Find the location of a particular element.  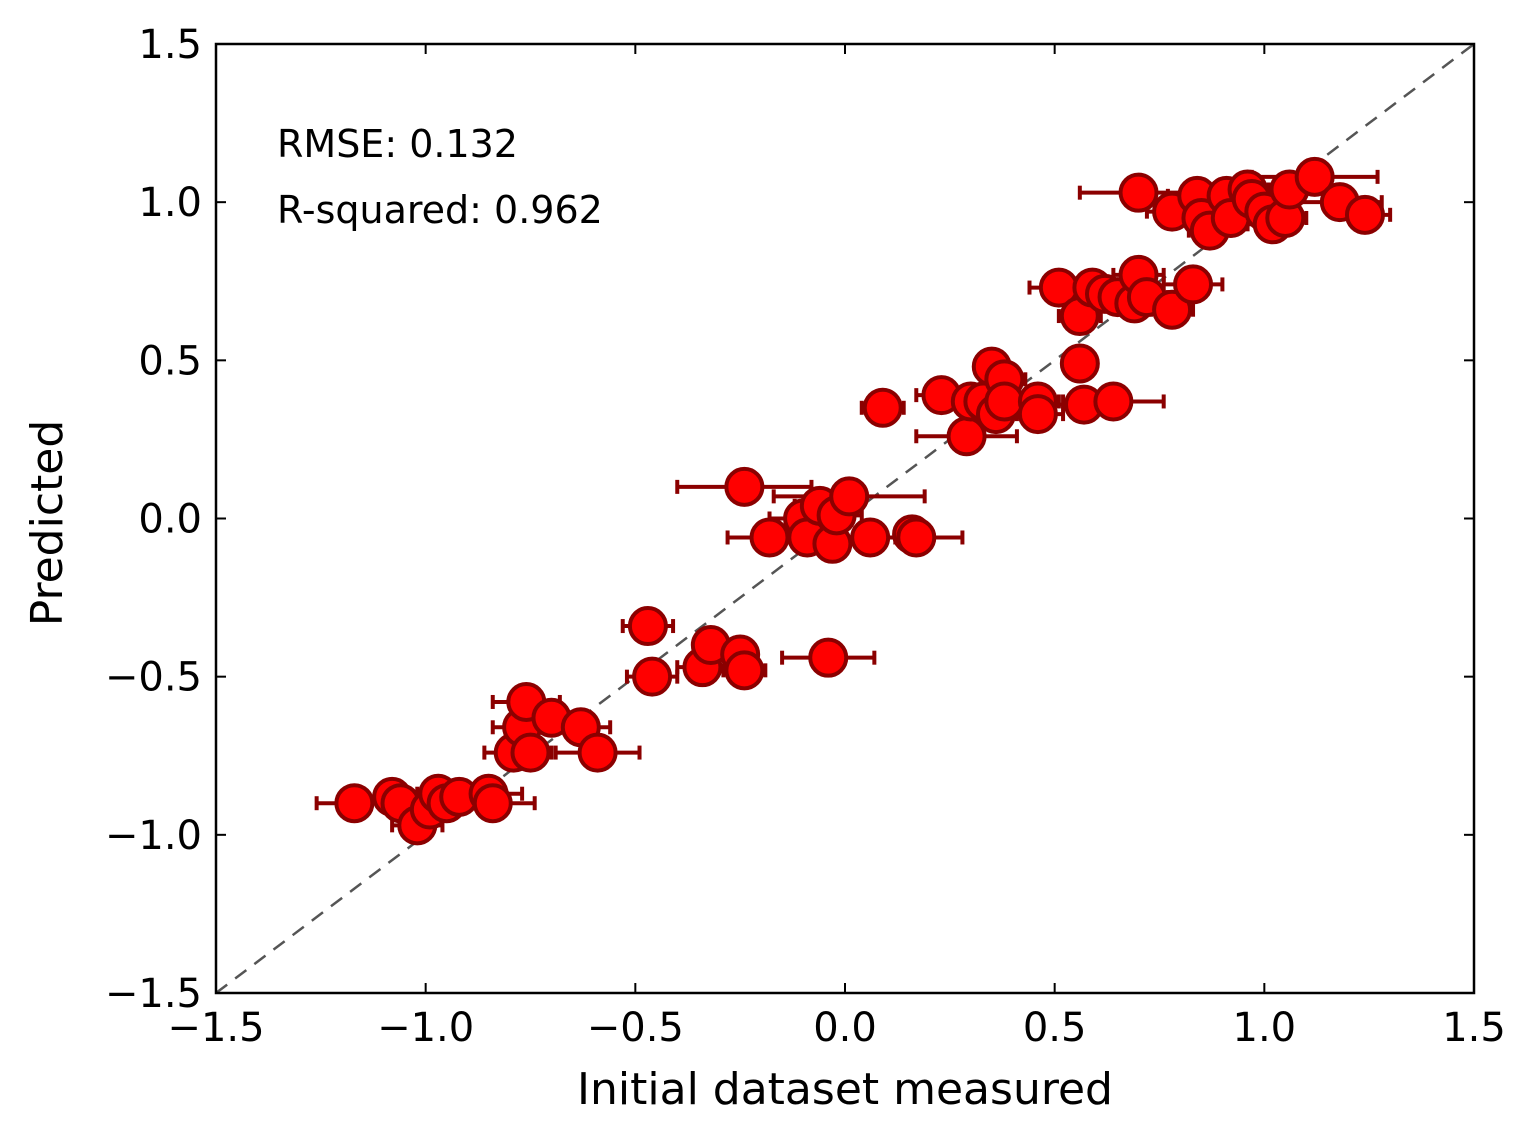

x-tick-label: −1.5 is located at coordinates (215, 1028).